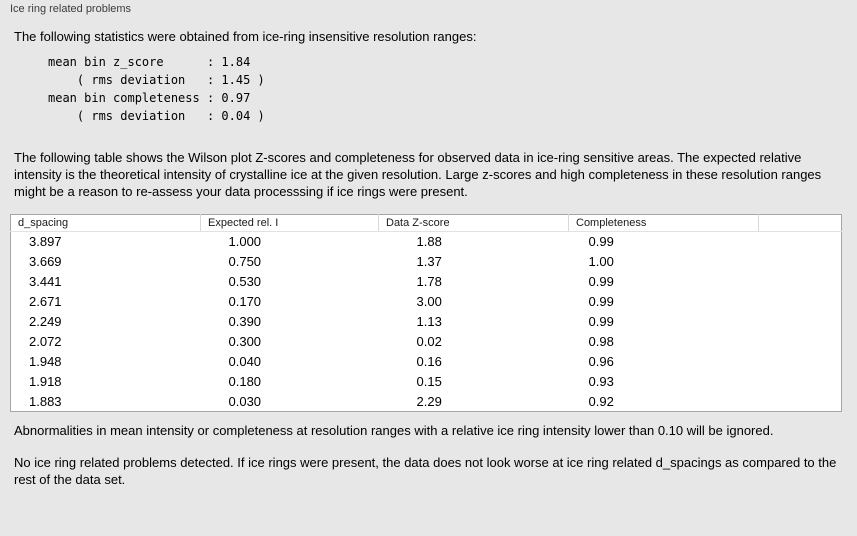 The image size is (857, 536). What do you see at coordinates (289, 223) in the screenshot?
I see `col-header-expected-rel-i: Expected rel. I` at bounding box center [289, 223].